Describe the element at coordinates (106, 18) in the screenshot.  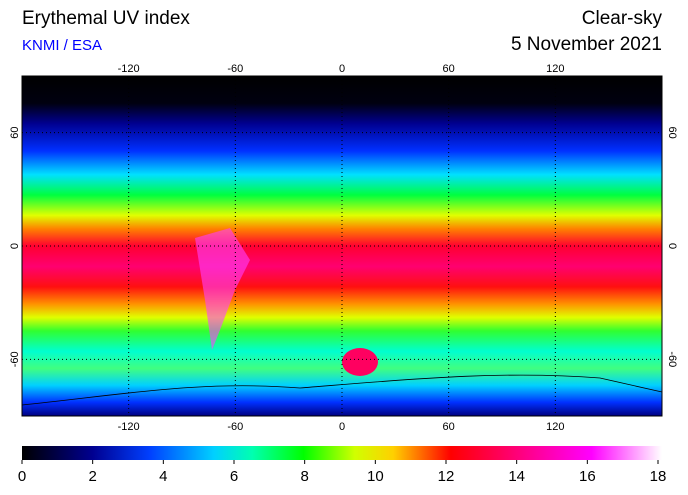
I see `title: Erythemal UV index` at that location.